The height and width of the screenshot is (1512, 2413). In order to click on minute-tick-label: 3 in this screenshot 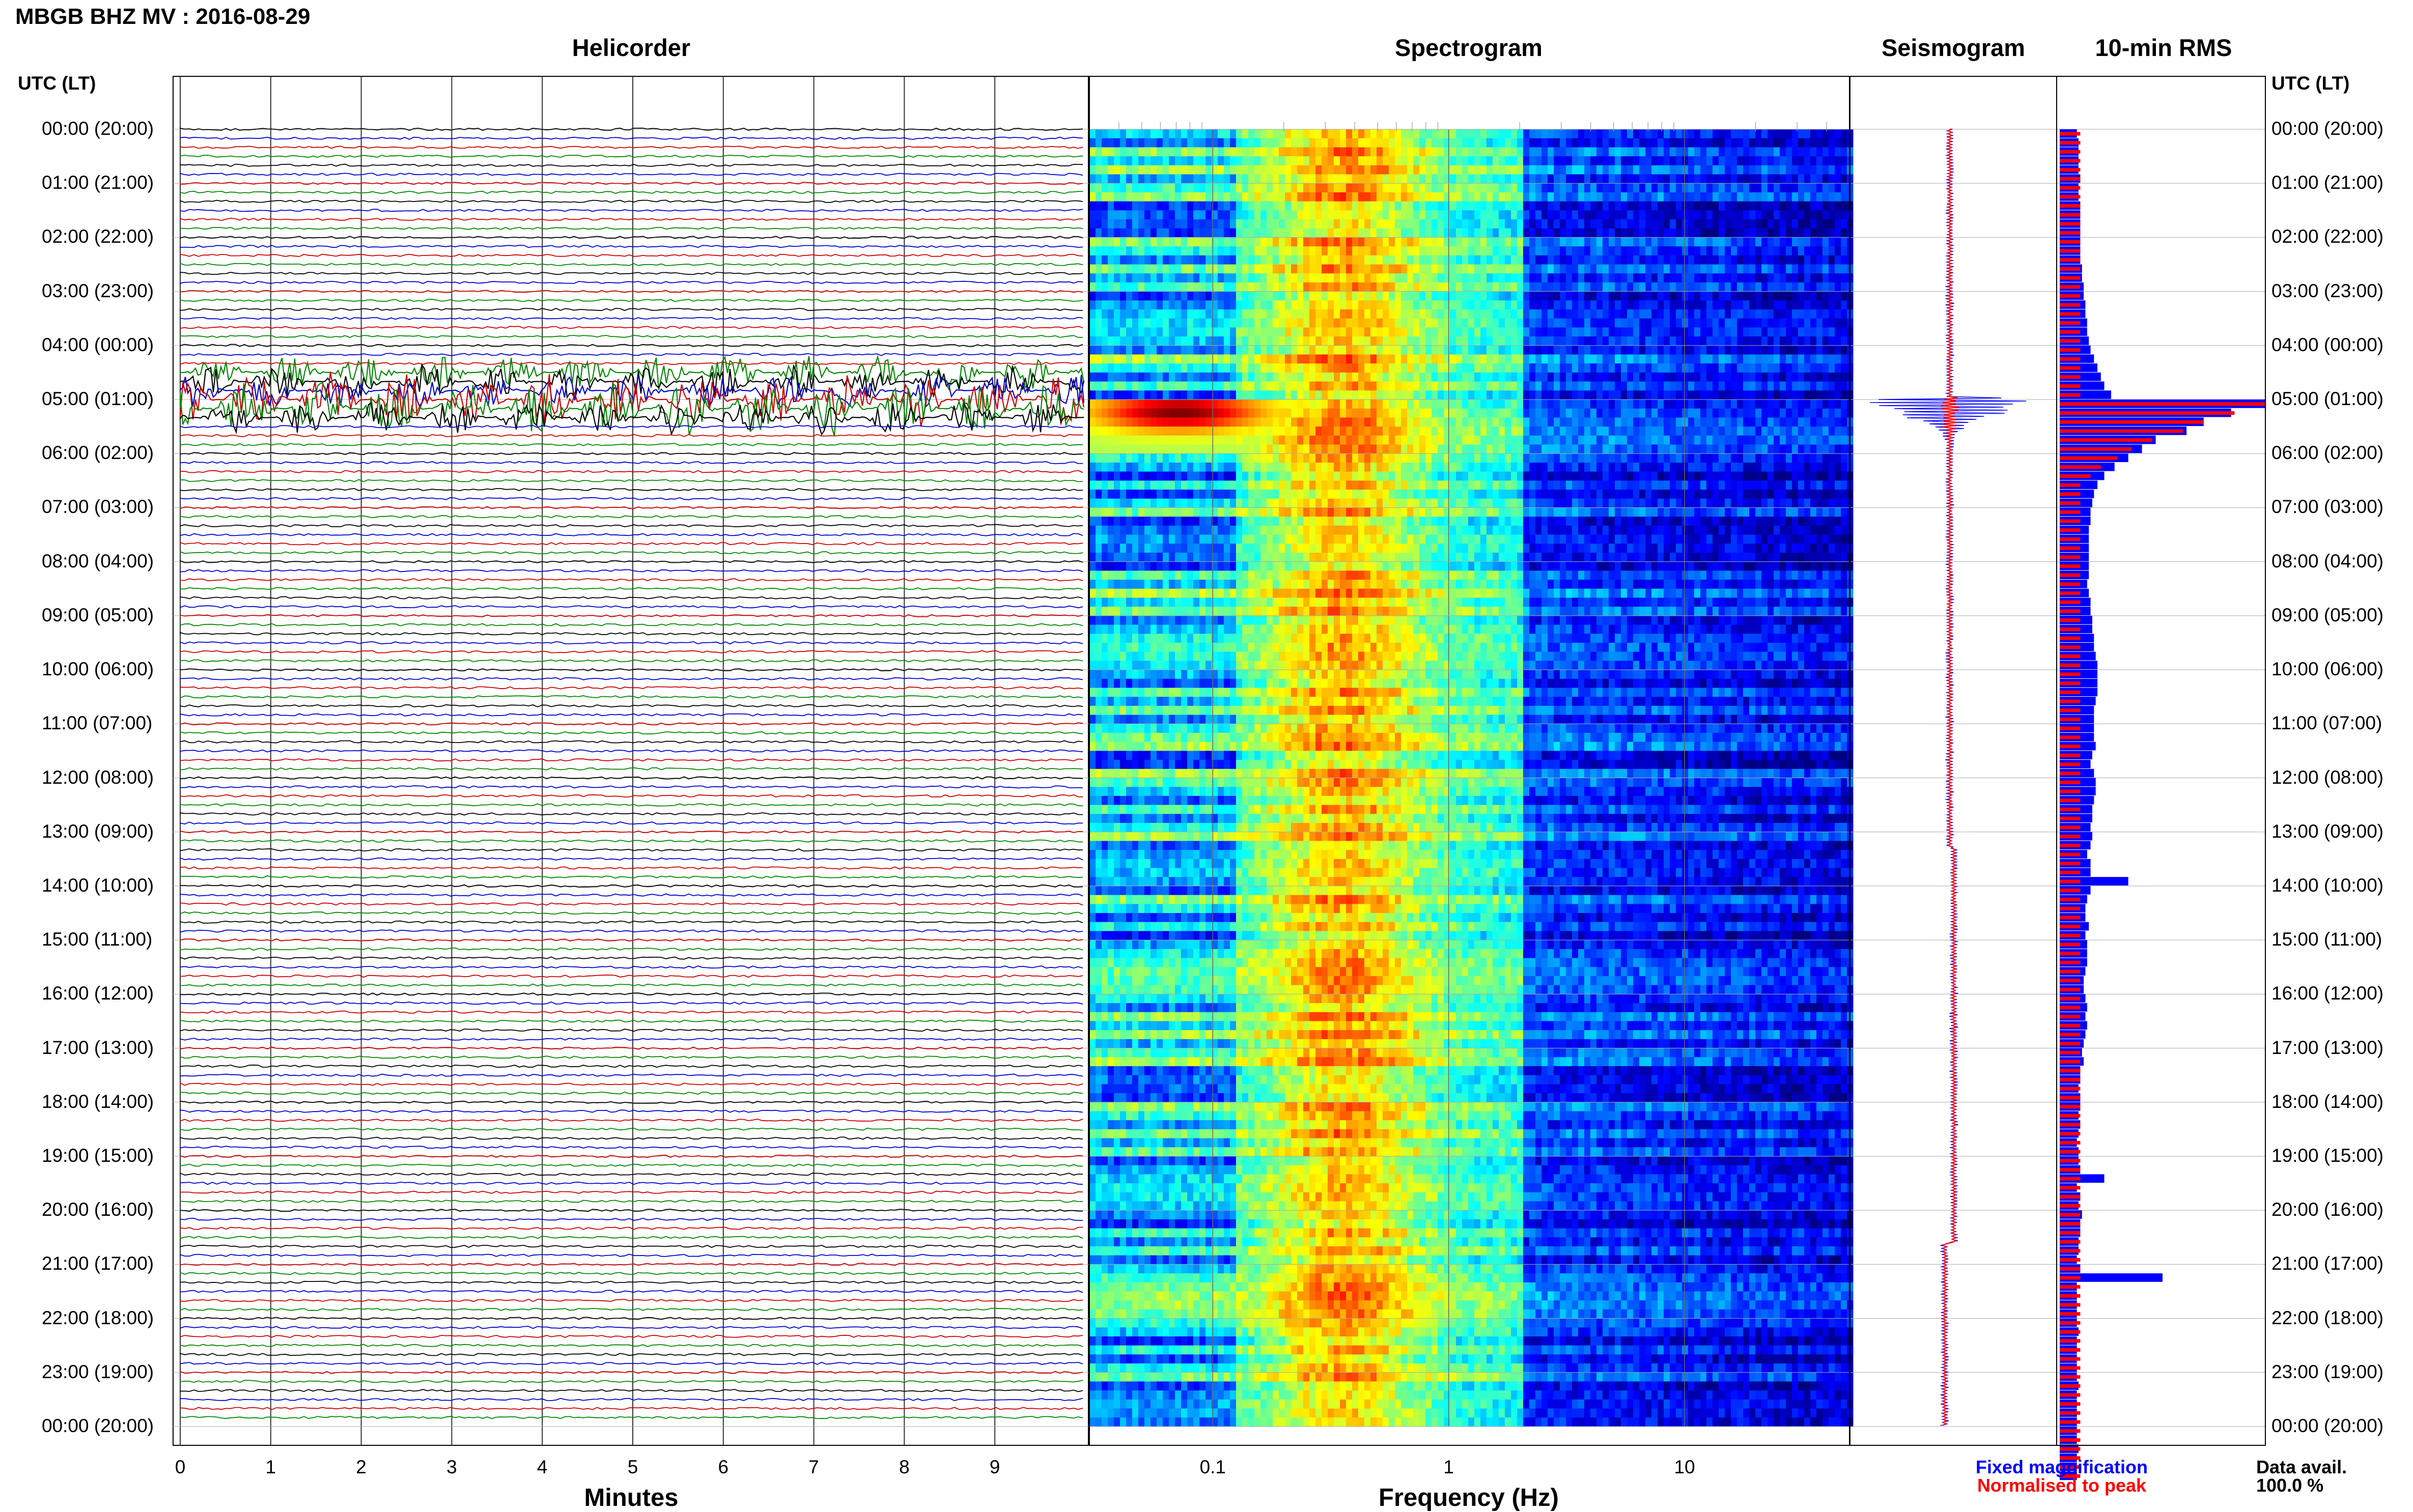, I will do `click(451, 1467)`.